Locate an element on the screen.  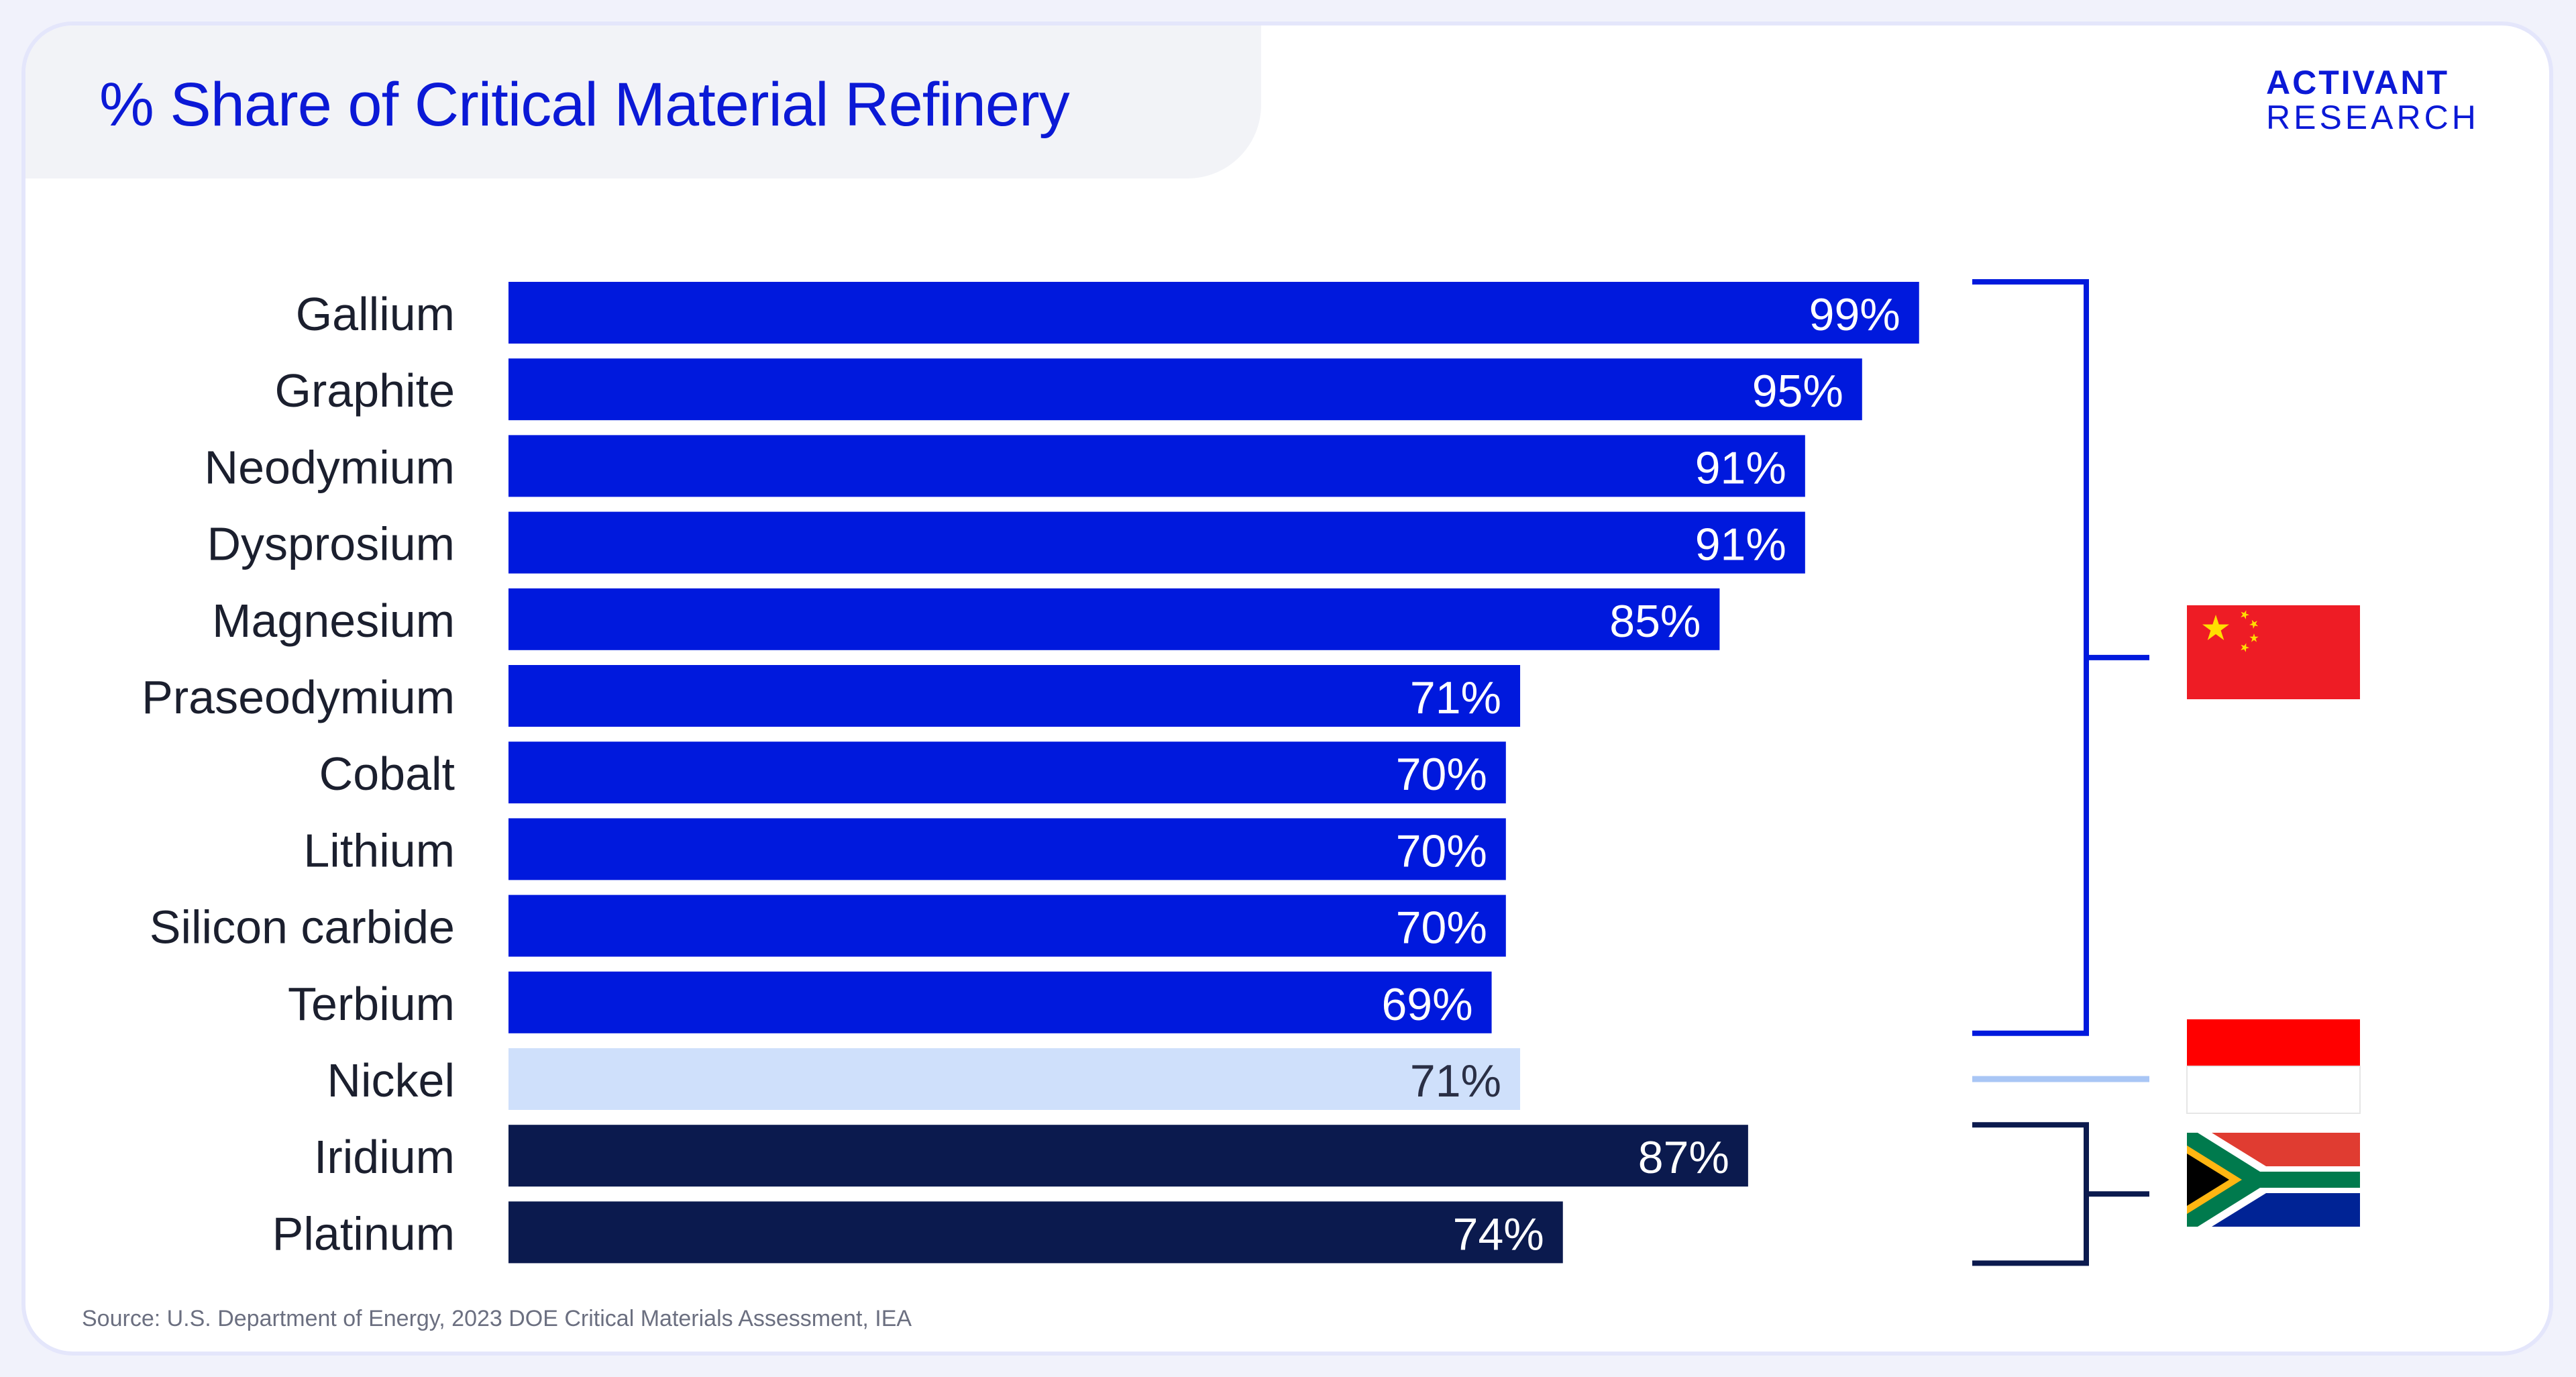
data-label-praseodymium: 71% is located at coordinates (1455, 697).